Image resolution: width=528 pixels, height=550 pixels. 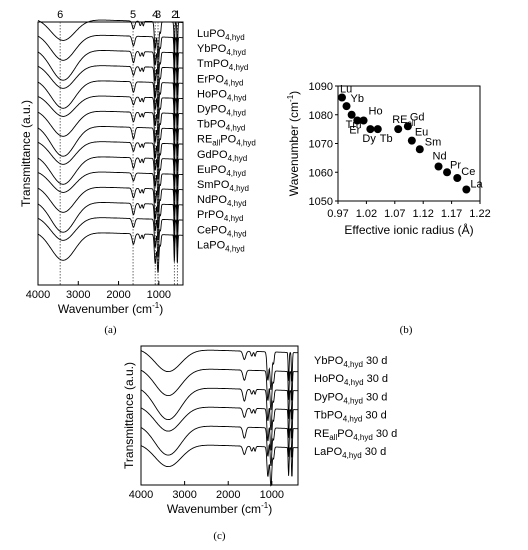 What do you see at coordinates (354, 131) in the screenshot?
I see `point-label: Er` at bounding box center [354, 131].